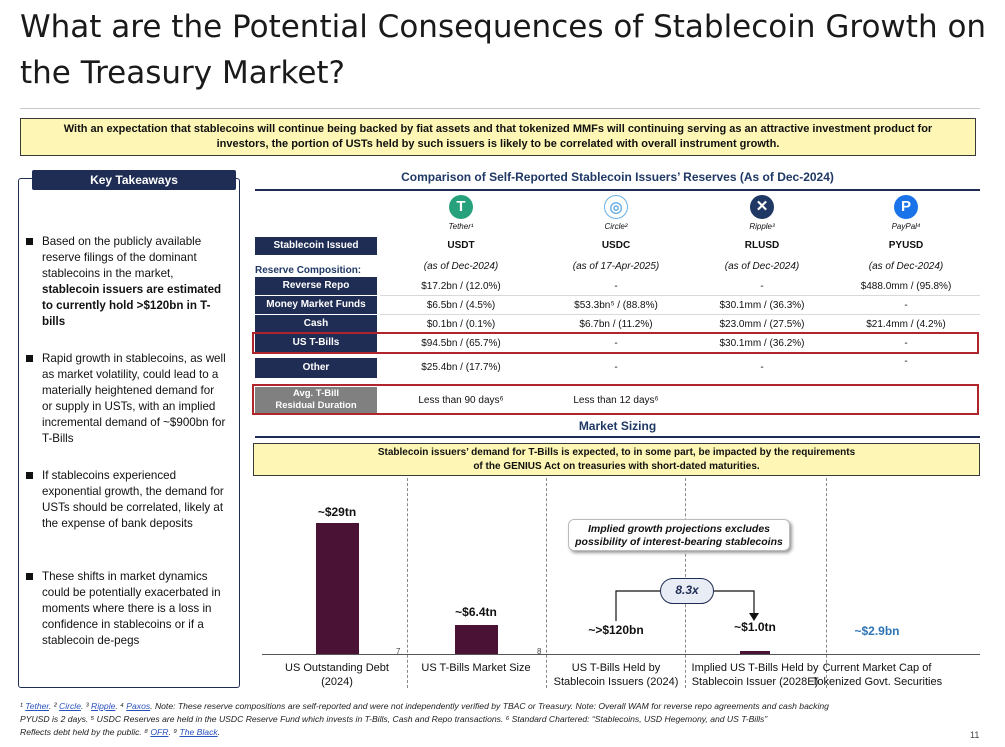 This screenshot has height=747, width=1005. What do you see at coordinates (755, 627) in the screenshot?
I see `bar-value-label: ~$1.0tn` at bounding box center [755, 627].